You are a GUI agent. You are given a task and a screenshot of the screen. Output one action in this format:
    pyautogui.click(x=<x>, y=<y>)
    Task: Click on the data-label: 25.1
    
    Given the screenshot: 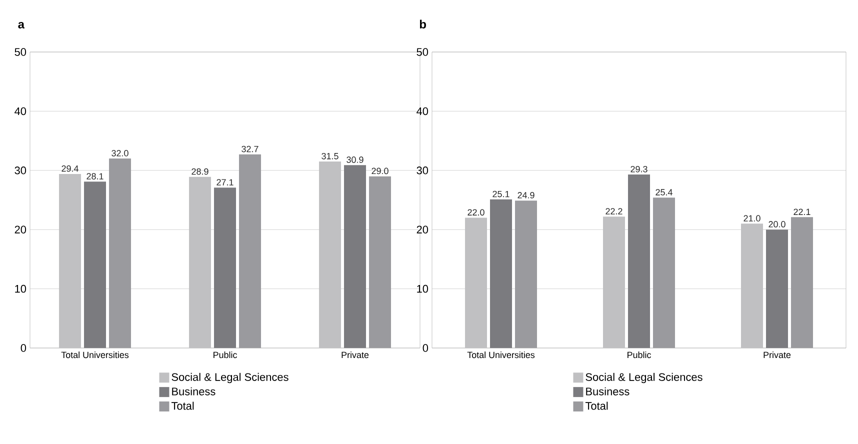 What is the action you would take?
    pyautogui.click(x=501, y=194)
    